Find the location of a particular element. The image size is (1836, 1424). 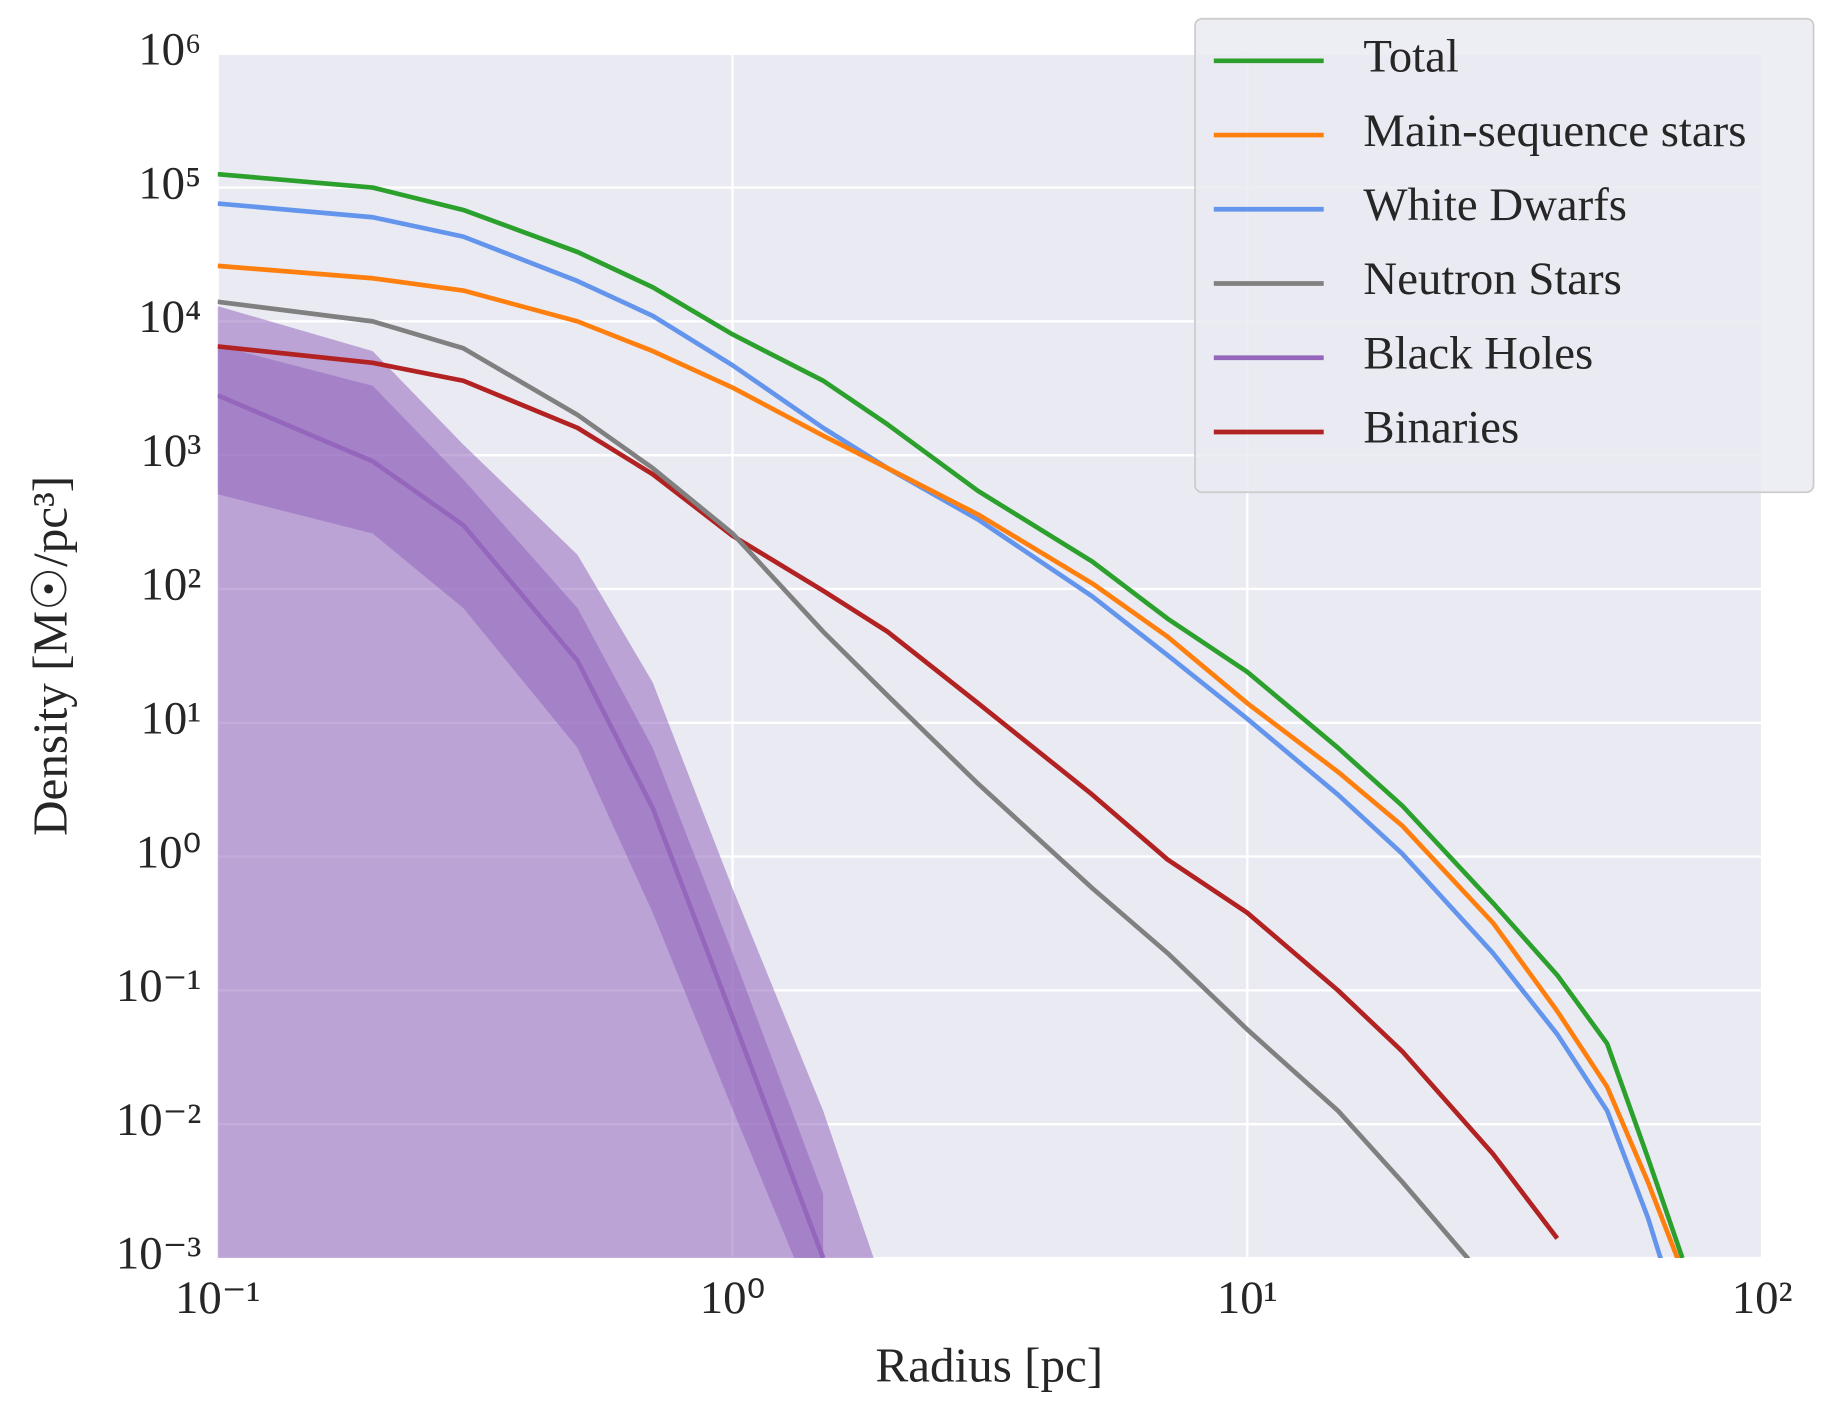

y-tick-label: 10¹ is located at coordinates (171, 719).